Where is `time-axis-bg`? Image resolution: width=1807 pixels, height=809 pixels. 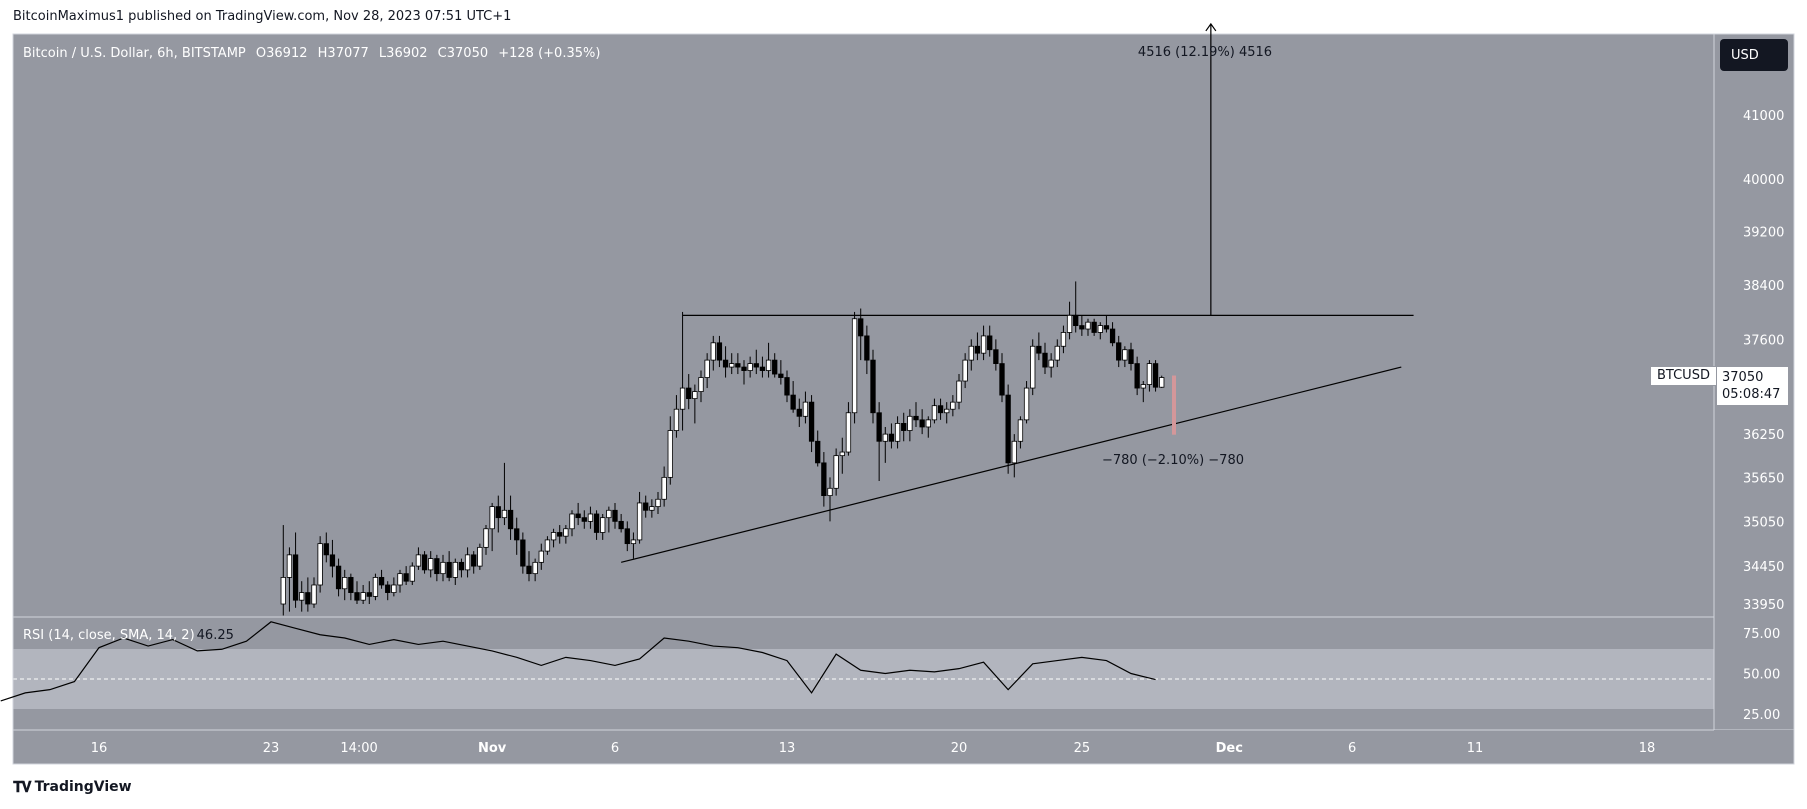
time-axis-bg is located at coordinates (863, 747).